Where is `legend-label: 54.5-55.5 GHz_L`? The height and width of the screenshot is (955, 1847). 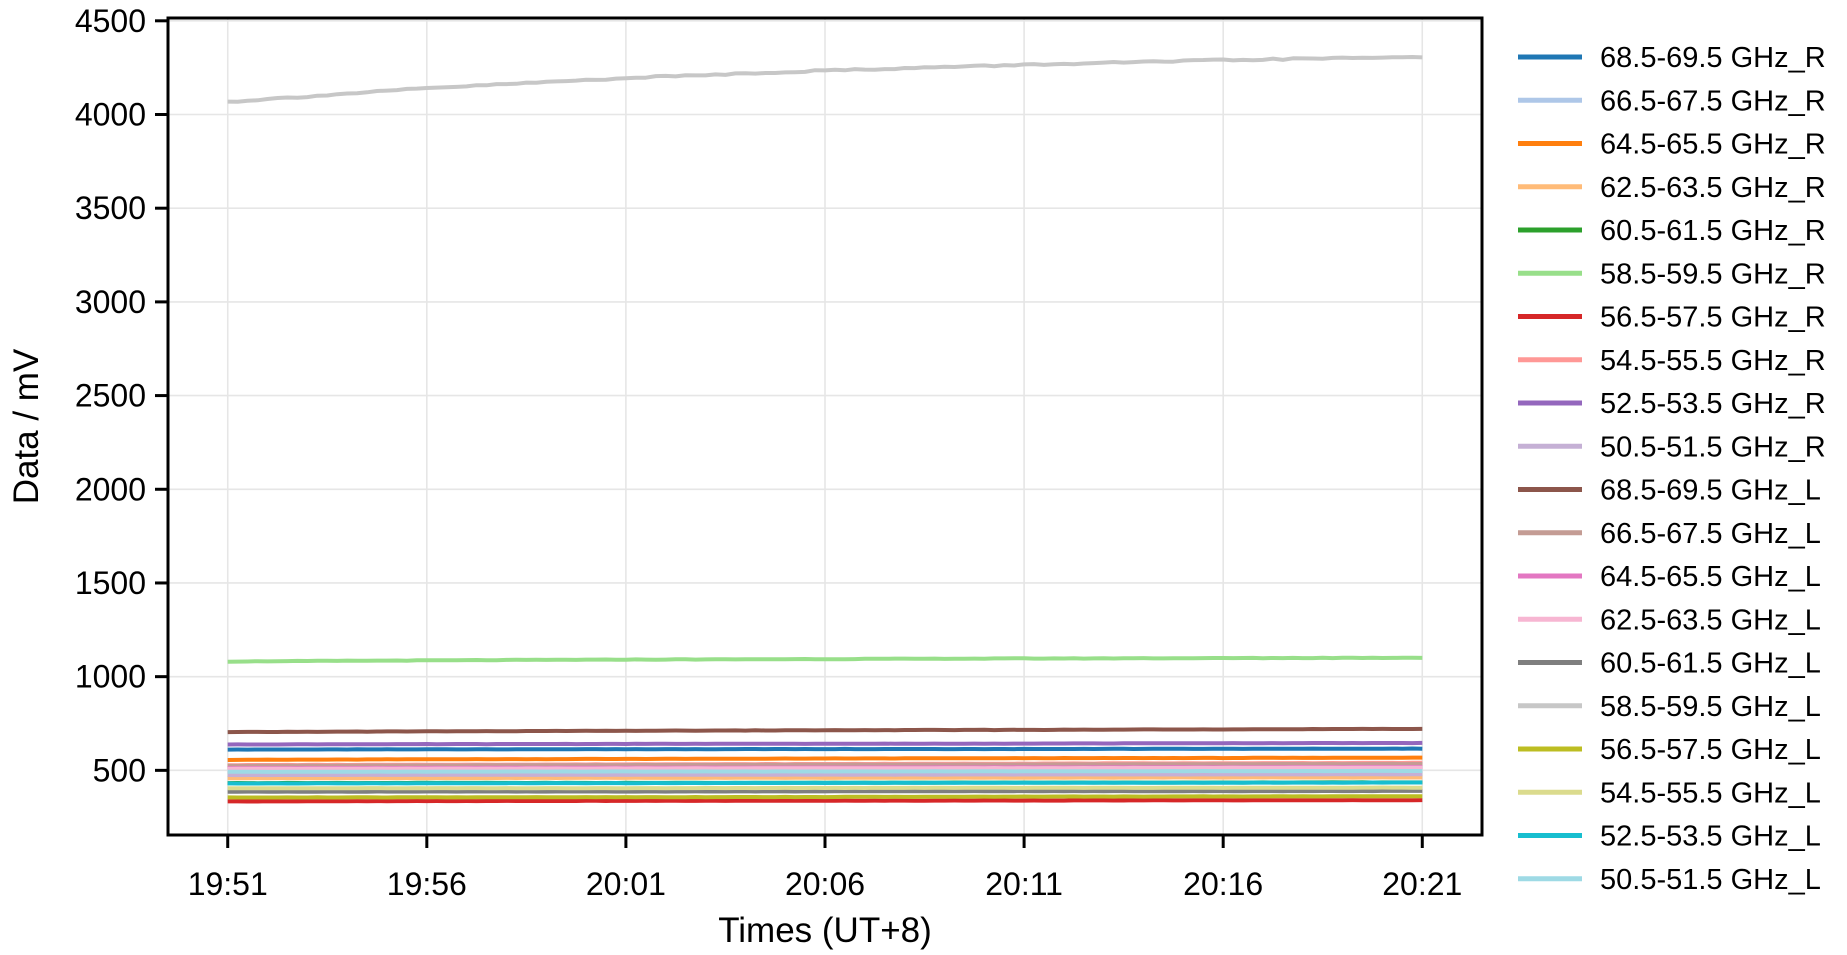
legend-label: 54.5-55.5 GHz_L is located at coordinates (1710, 793).